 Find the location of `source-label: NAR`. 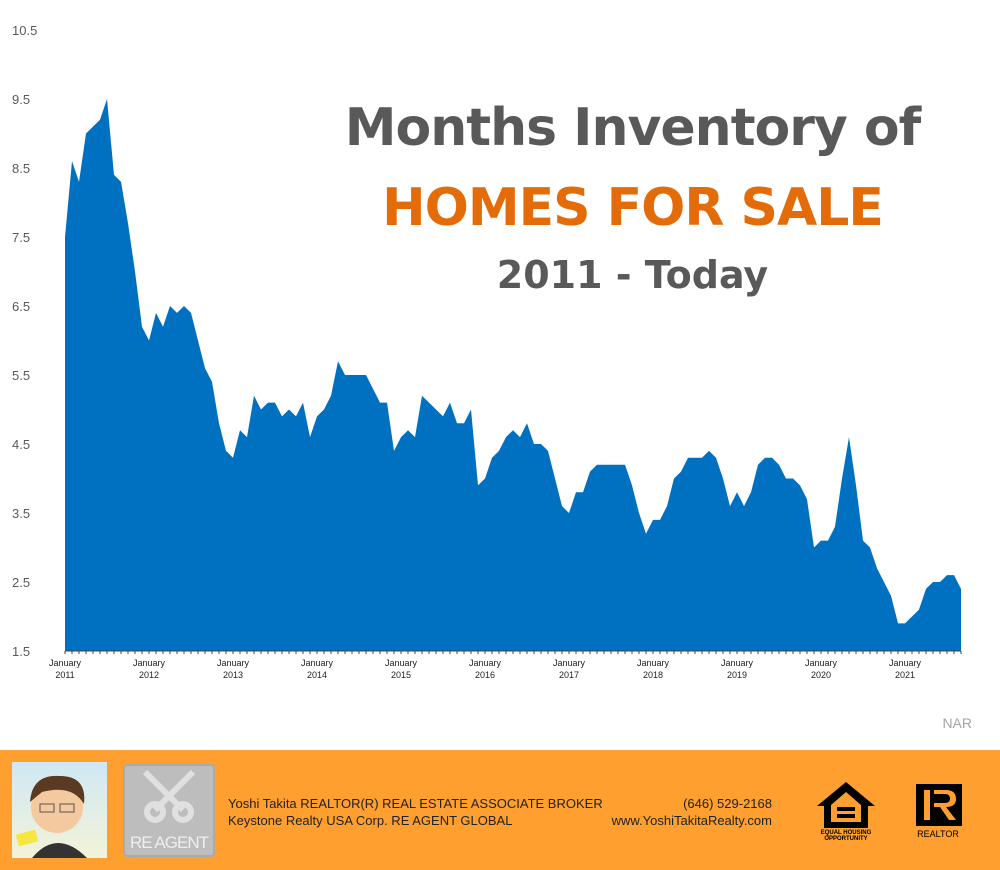

source-label: NAR is located at coordinates (957, 723).